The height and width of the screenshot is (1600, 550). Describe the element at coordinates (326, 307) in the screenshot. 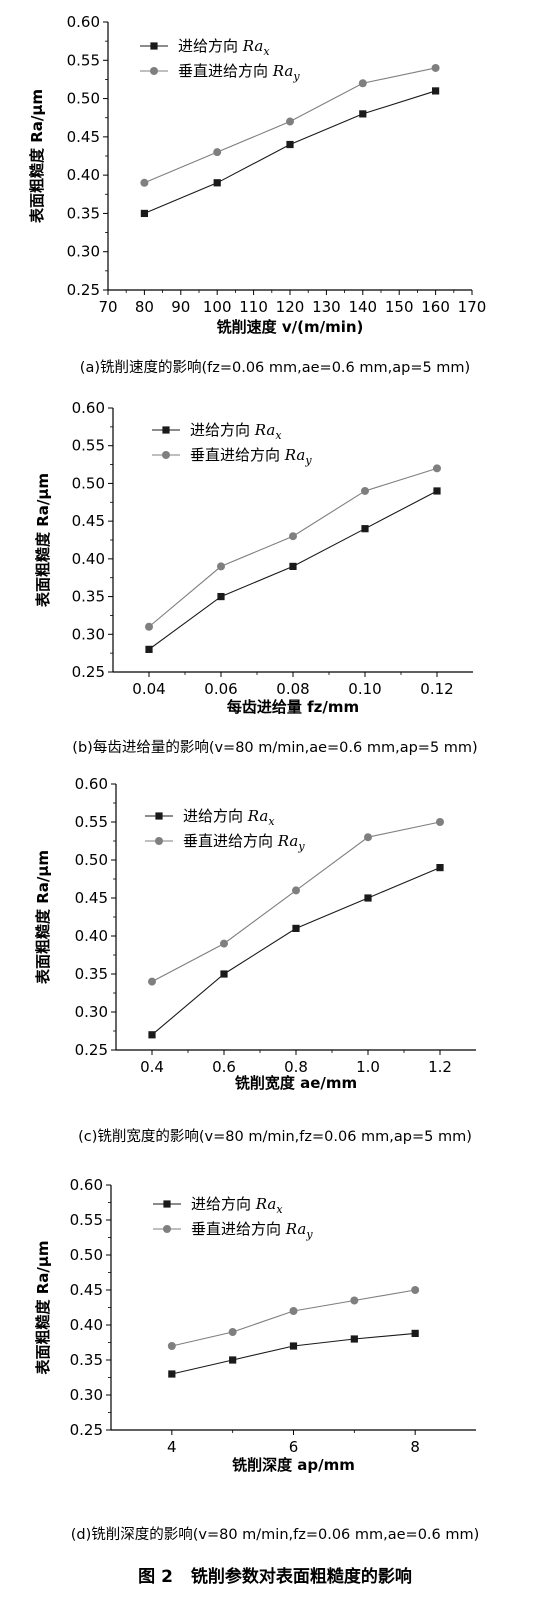

I see `x-tick-label: 130` at that location.